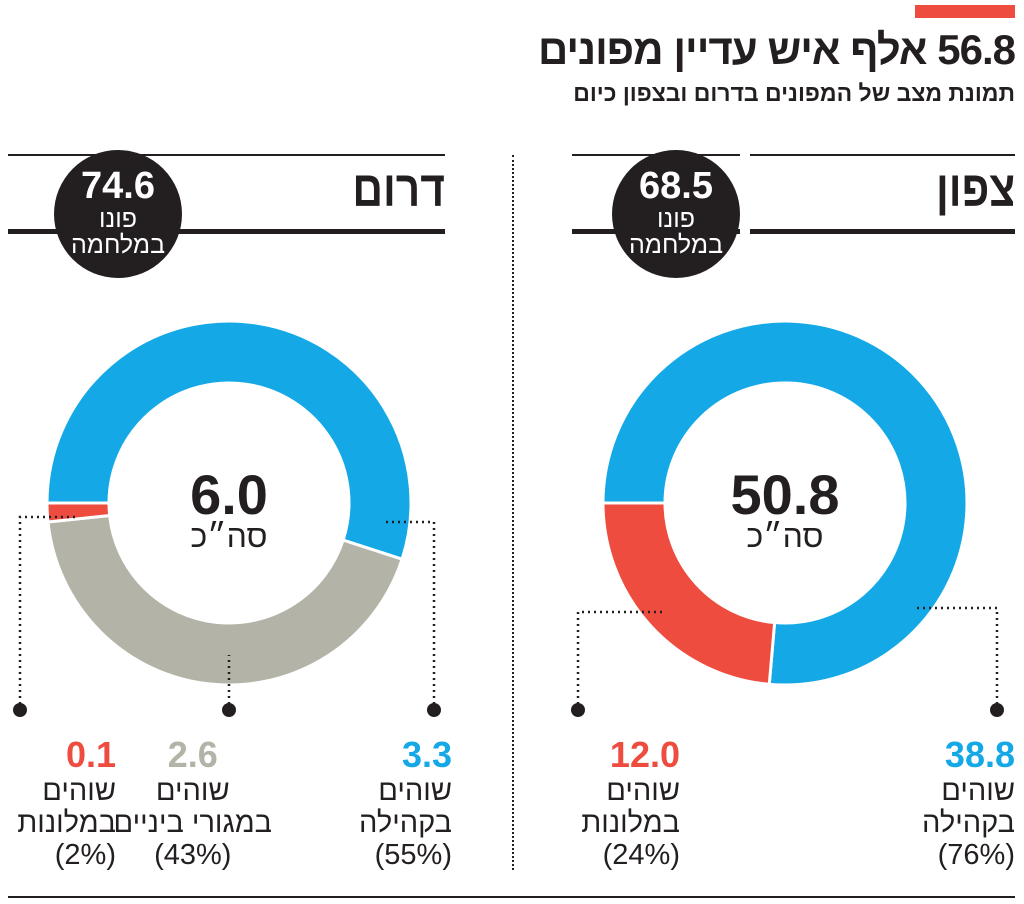 The height and width of the screenshot is (904, 1024). What do you see at coordinates (193, 855) in the screenshot?
I see `label-percent: (43%)` at bounding box center [193, 855].